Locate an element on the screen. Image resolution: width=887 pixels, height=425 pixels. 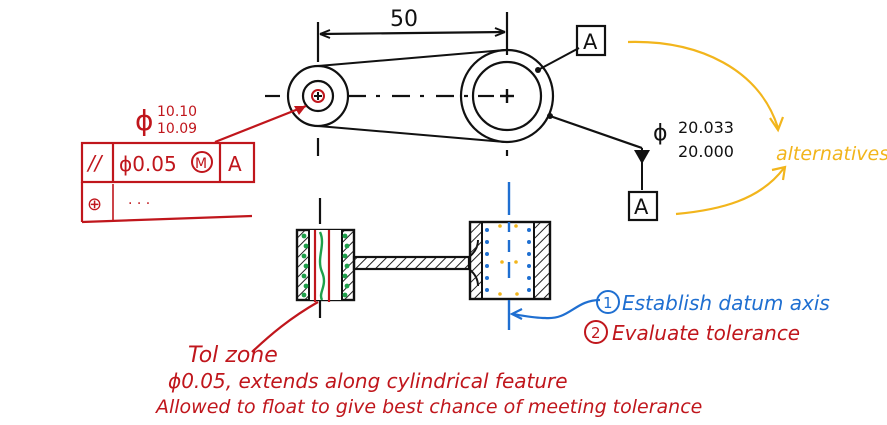
large-boss-outer is located at coordinates (507, 96).